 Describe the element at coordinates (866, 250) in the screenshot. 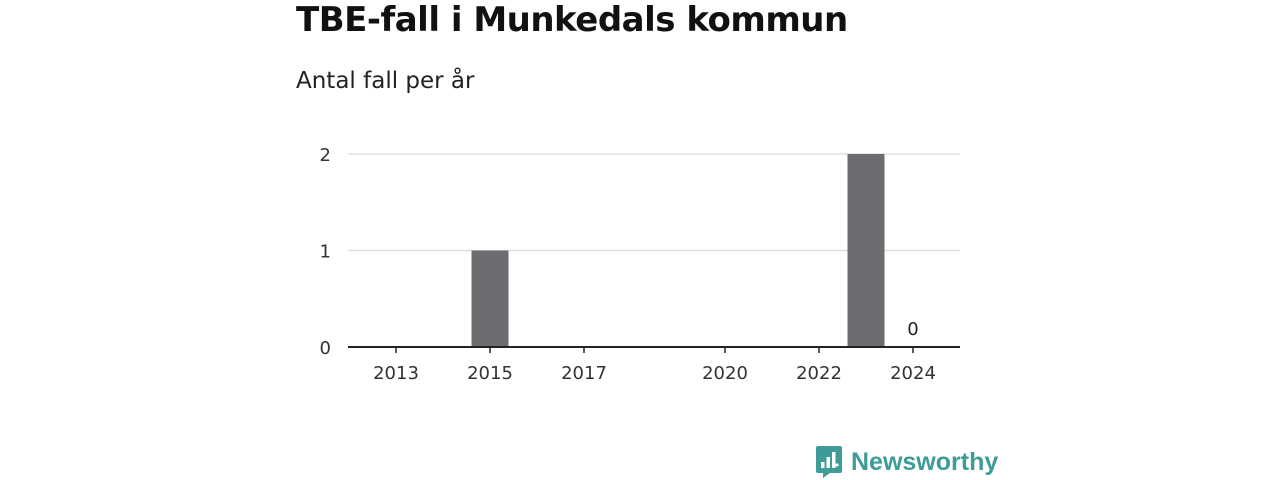

I see `bar-2023` at that location.